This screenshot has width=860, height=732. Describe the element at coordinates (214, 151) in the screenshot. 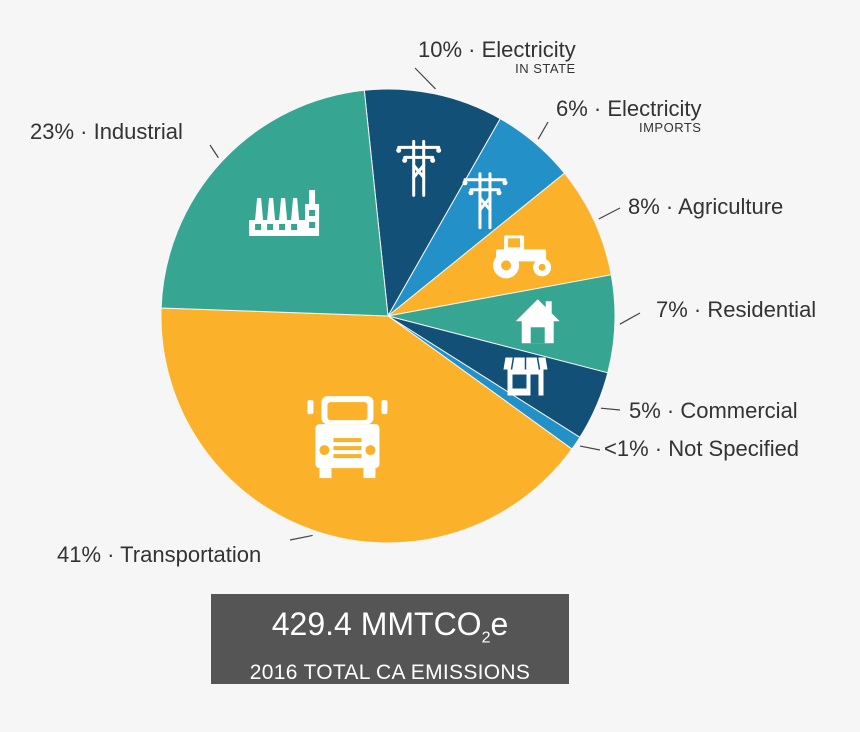

I see `leader-line-industrial` at that location.